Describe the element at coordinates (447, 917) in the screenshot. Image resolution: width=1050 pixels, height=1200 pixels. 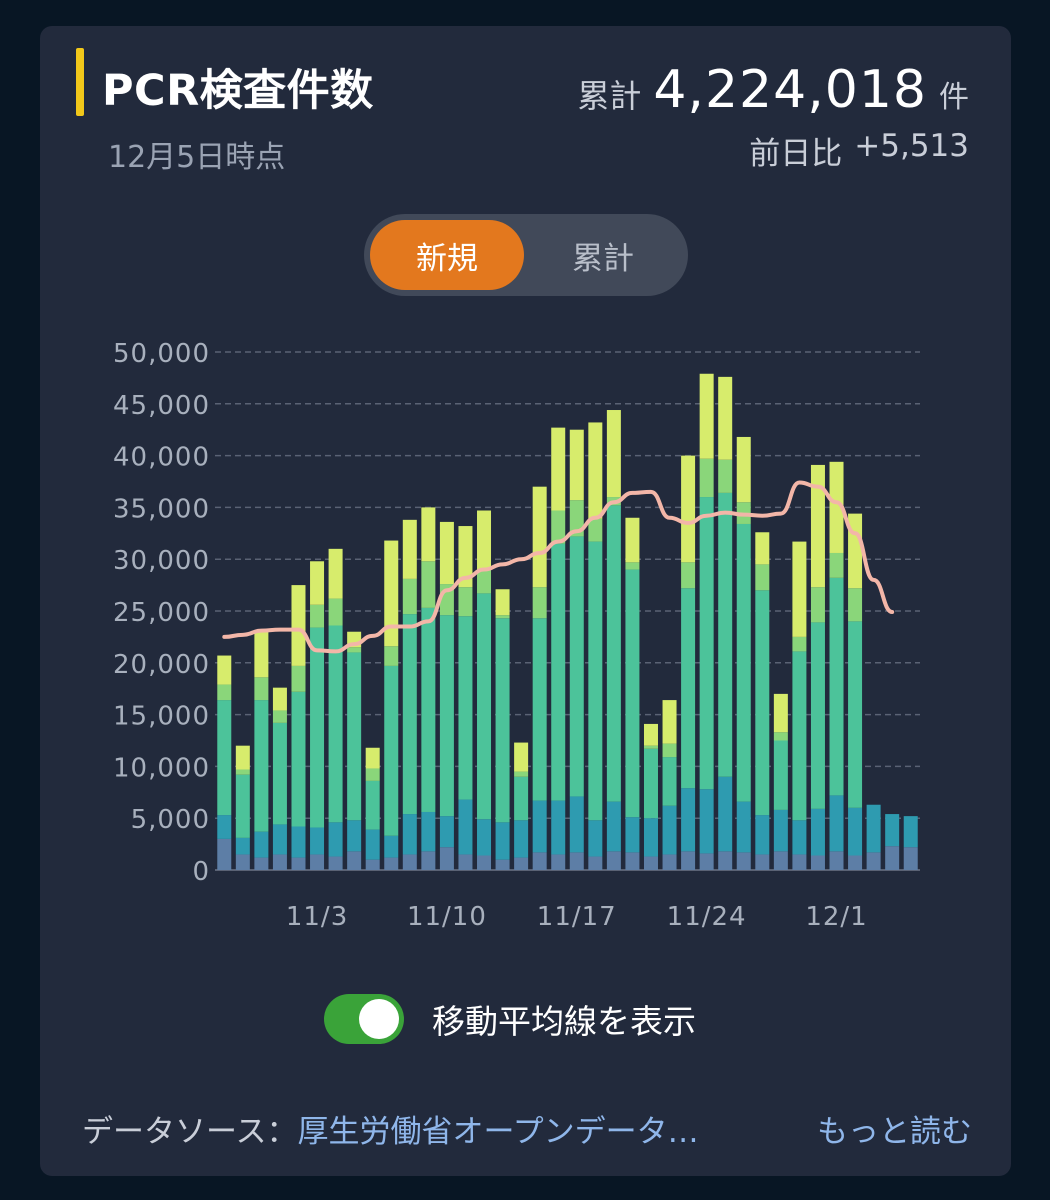
I see `x-tick-label: 11/10` at that location.